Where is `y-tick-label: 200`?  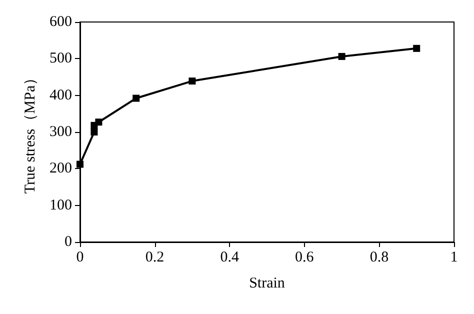 y-tick-label: 200 is located at coordinates (61, 168).